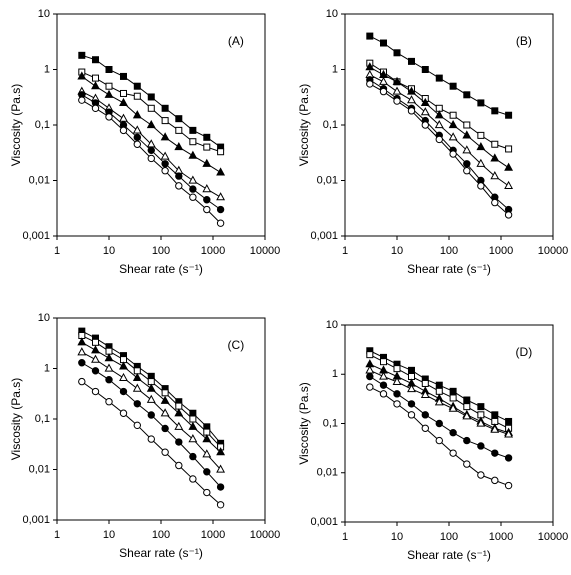  I want to click on x-tick-label: 1000, so click(501, 537).